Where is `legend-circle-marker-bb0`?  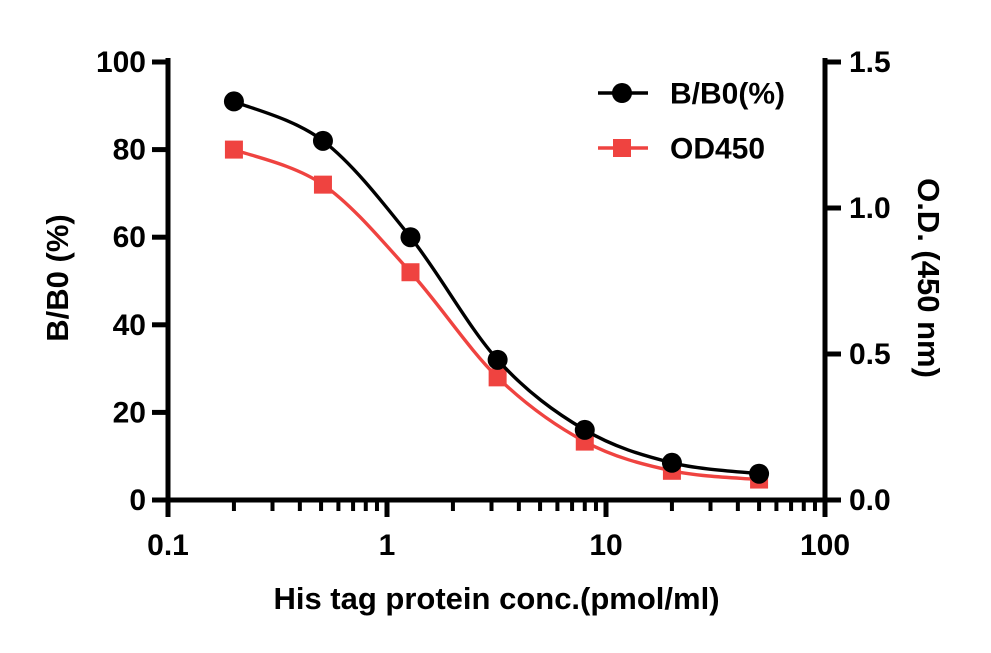
legend-circle-marker-bb0 is located at coordinates (622, 93).